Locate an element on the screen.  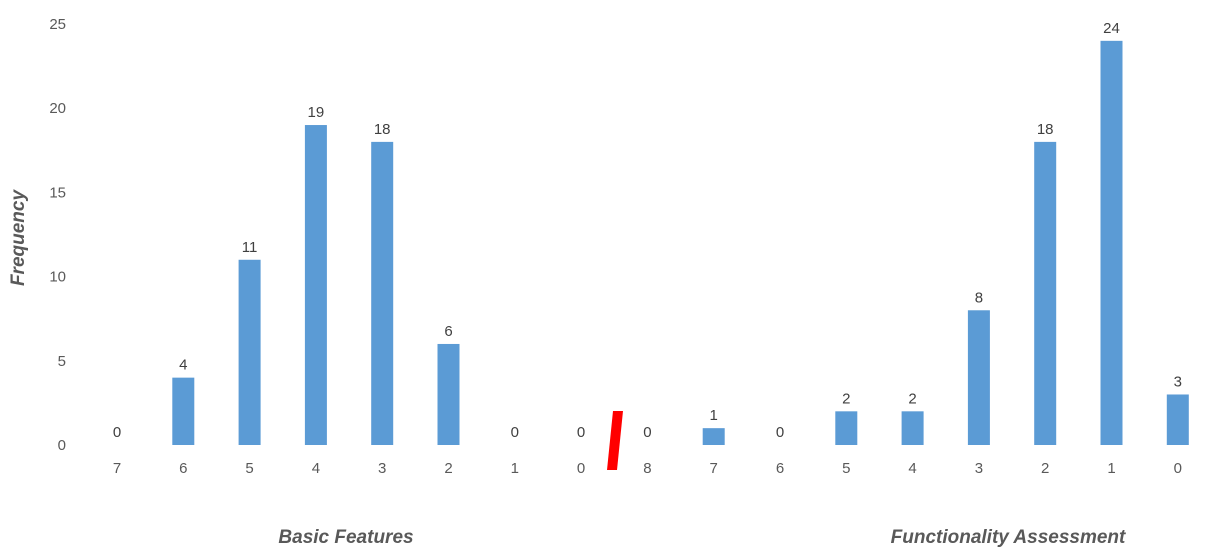
group-label-basic-features: Basic Features is located at coordinates (345, 537).